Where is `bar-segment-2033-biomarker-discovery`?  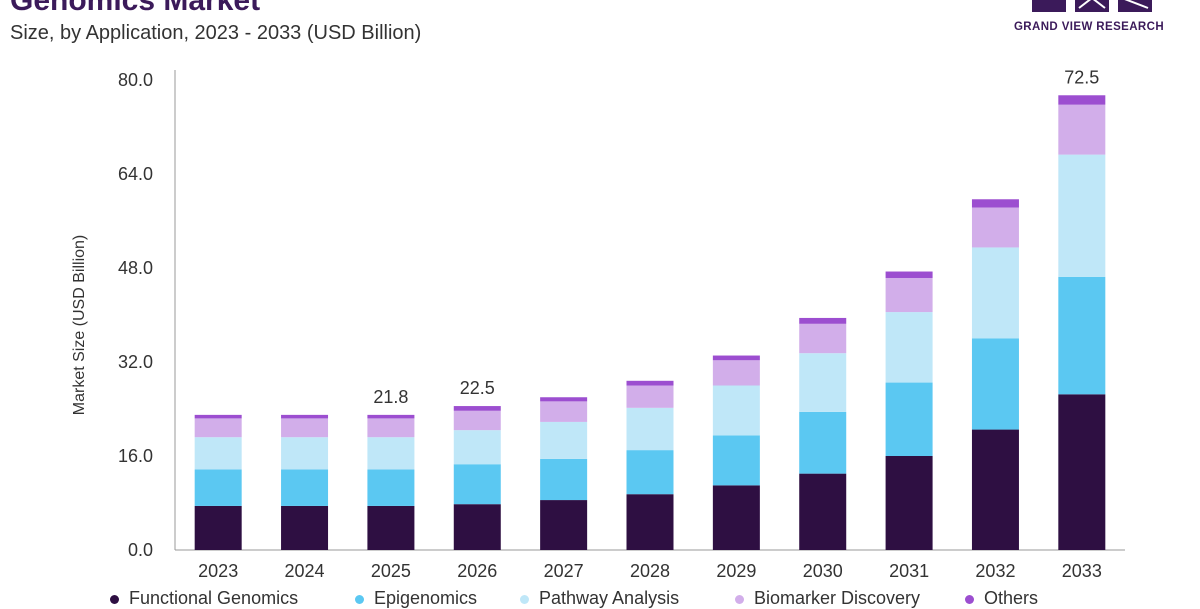
bar-segment-2033-biomarker-discovery is located at coordinates (1082, 129).